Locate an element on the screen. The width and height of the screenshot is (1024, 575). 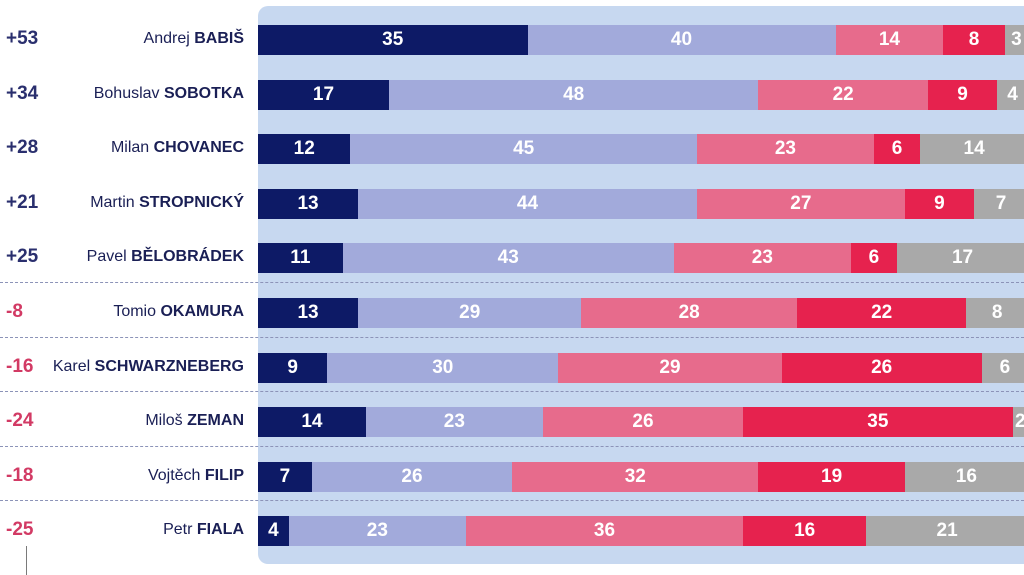
politician-name: Bohuslav SOBOTKA is located at coordinates (142, 94).